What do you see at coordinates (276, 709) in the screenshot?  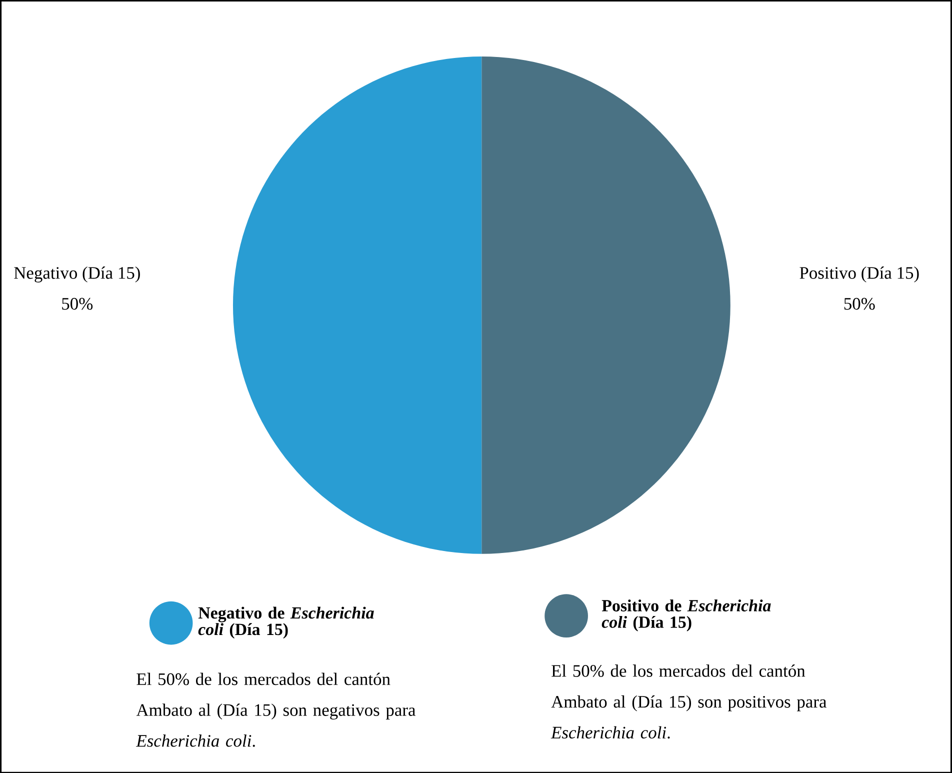 I see `text: El 50% de los mercados del cantón Ambato al (Día 15) son negativos para Escherichia coli.` at bounding box center [276, 709].